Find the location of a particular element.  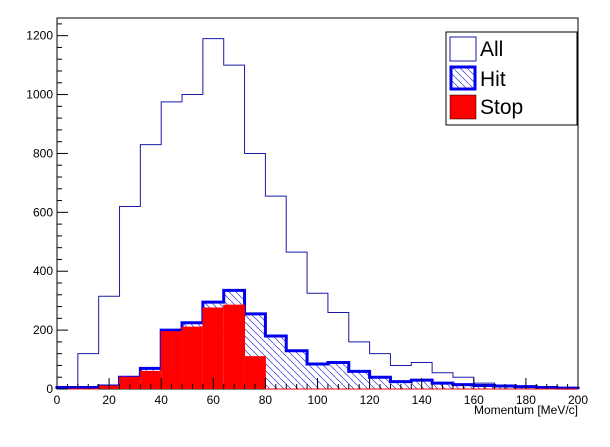

y-tick-label: 800 is located at coordinates (43, 153).